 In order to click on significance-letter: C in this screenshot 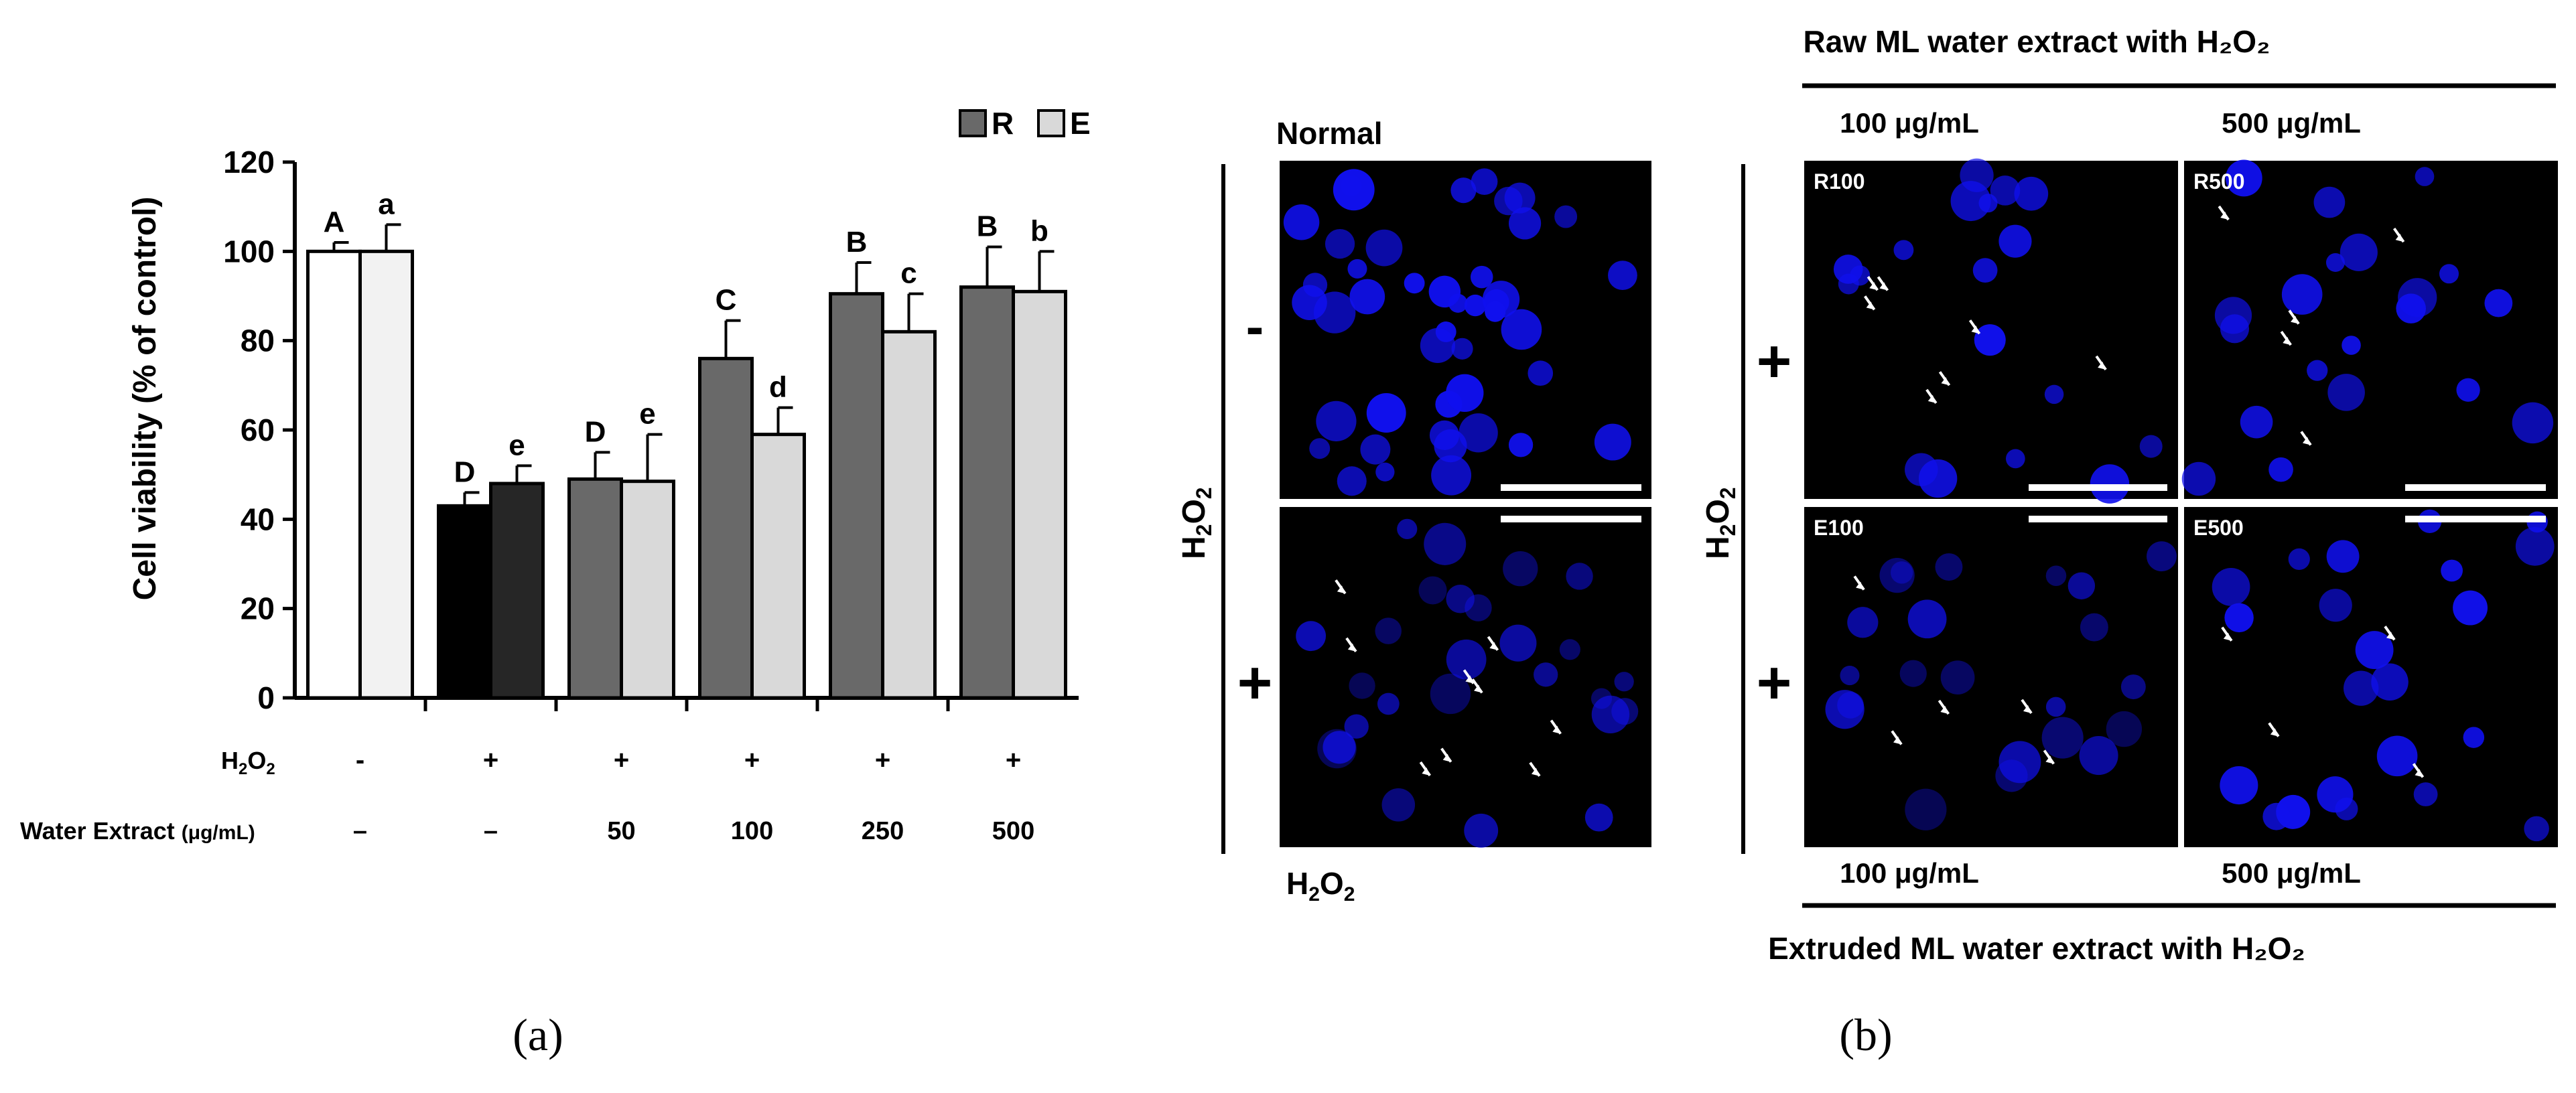, I will do `click(726, 300)`.